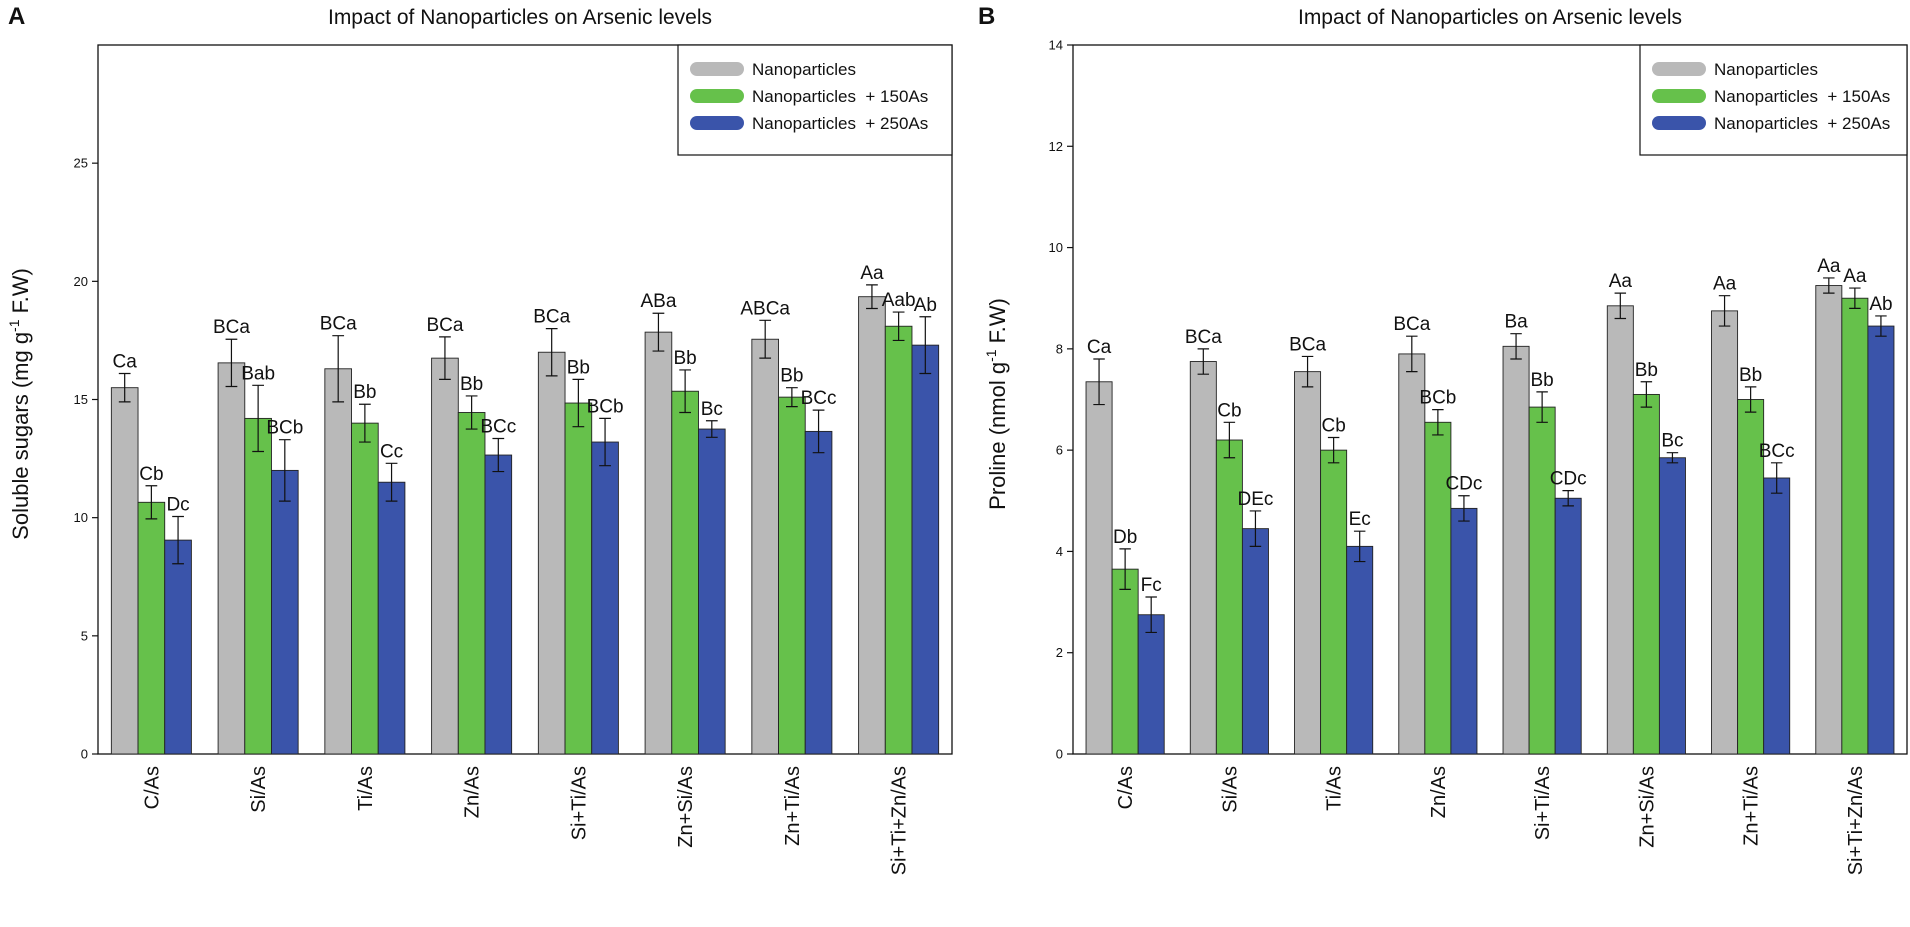 This screenshot has height=927, width=1910. I want to click on significance-label: Dc, so click(177, 504).